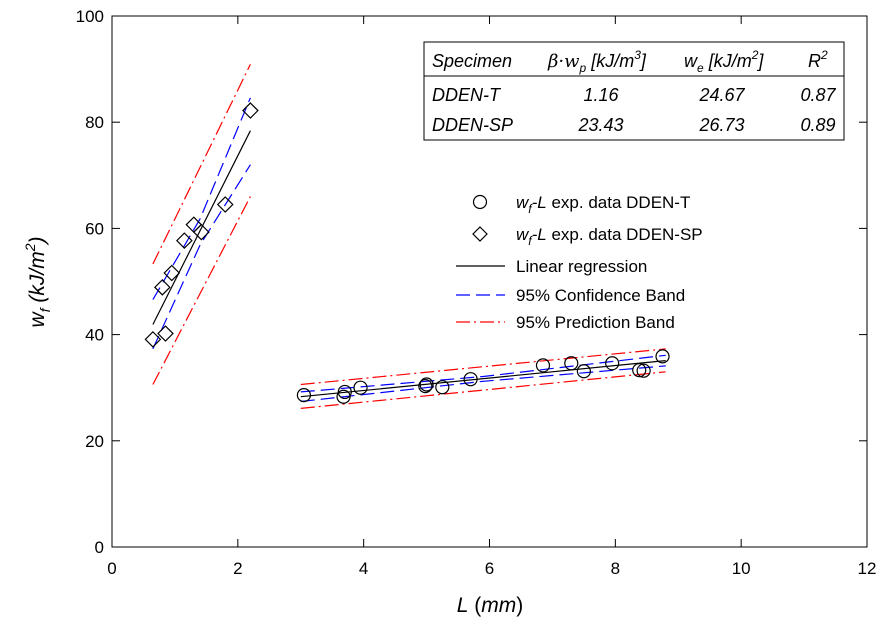 The width and height of the screenshot is (882, 626). Describe the element at coordinates (237, 568) in the screenshot. I see `x-tick-label: 2` at that location.